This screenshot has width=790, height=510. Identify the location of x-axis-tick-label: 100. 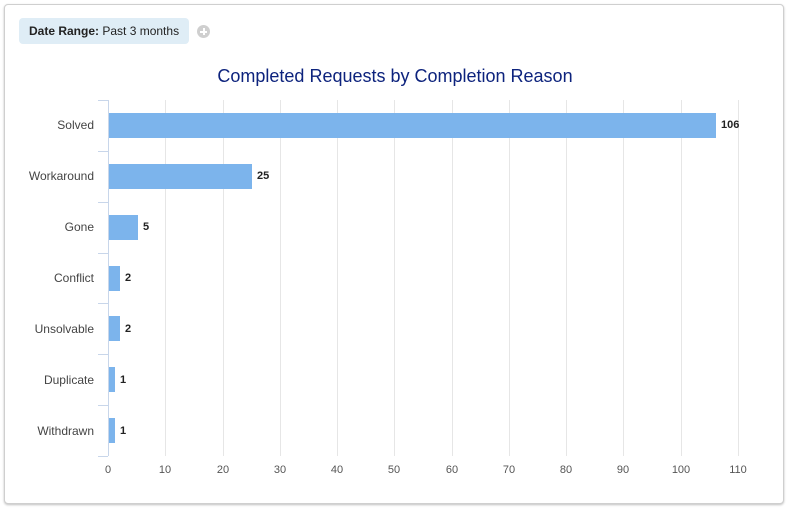
(681, 470).